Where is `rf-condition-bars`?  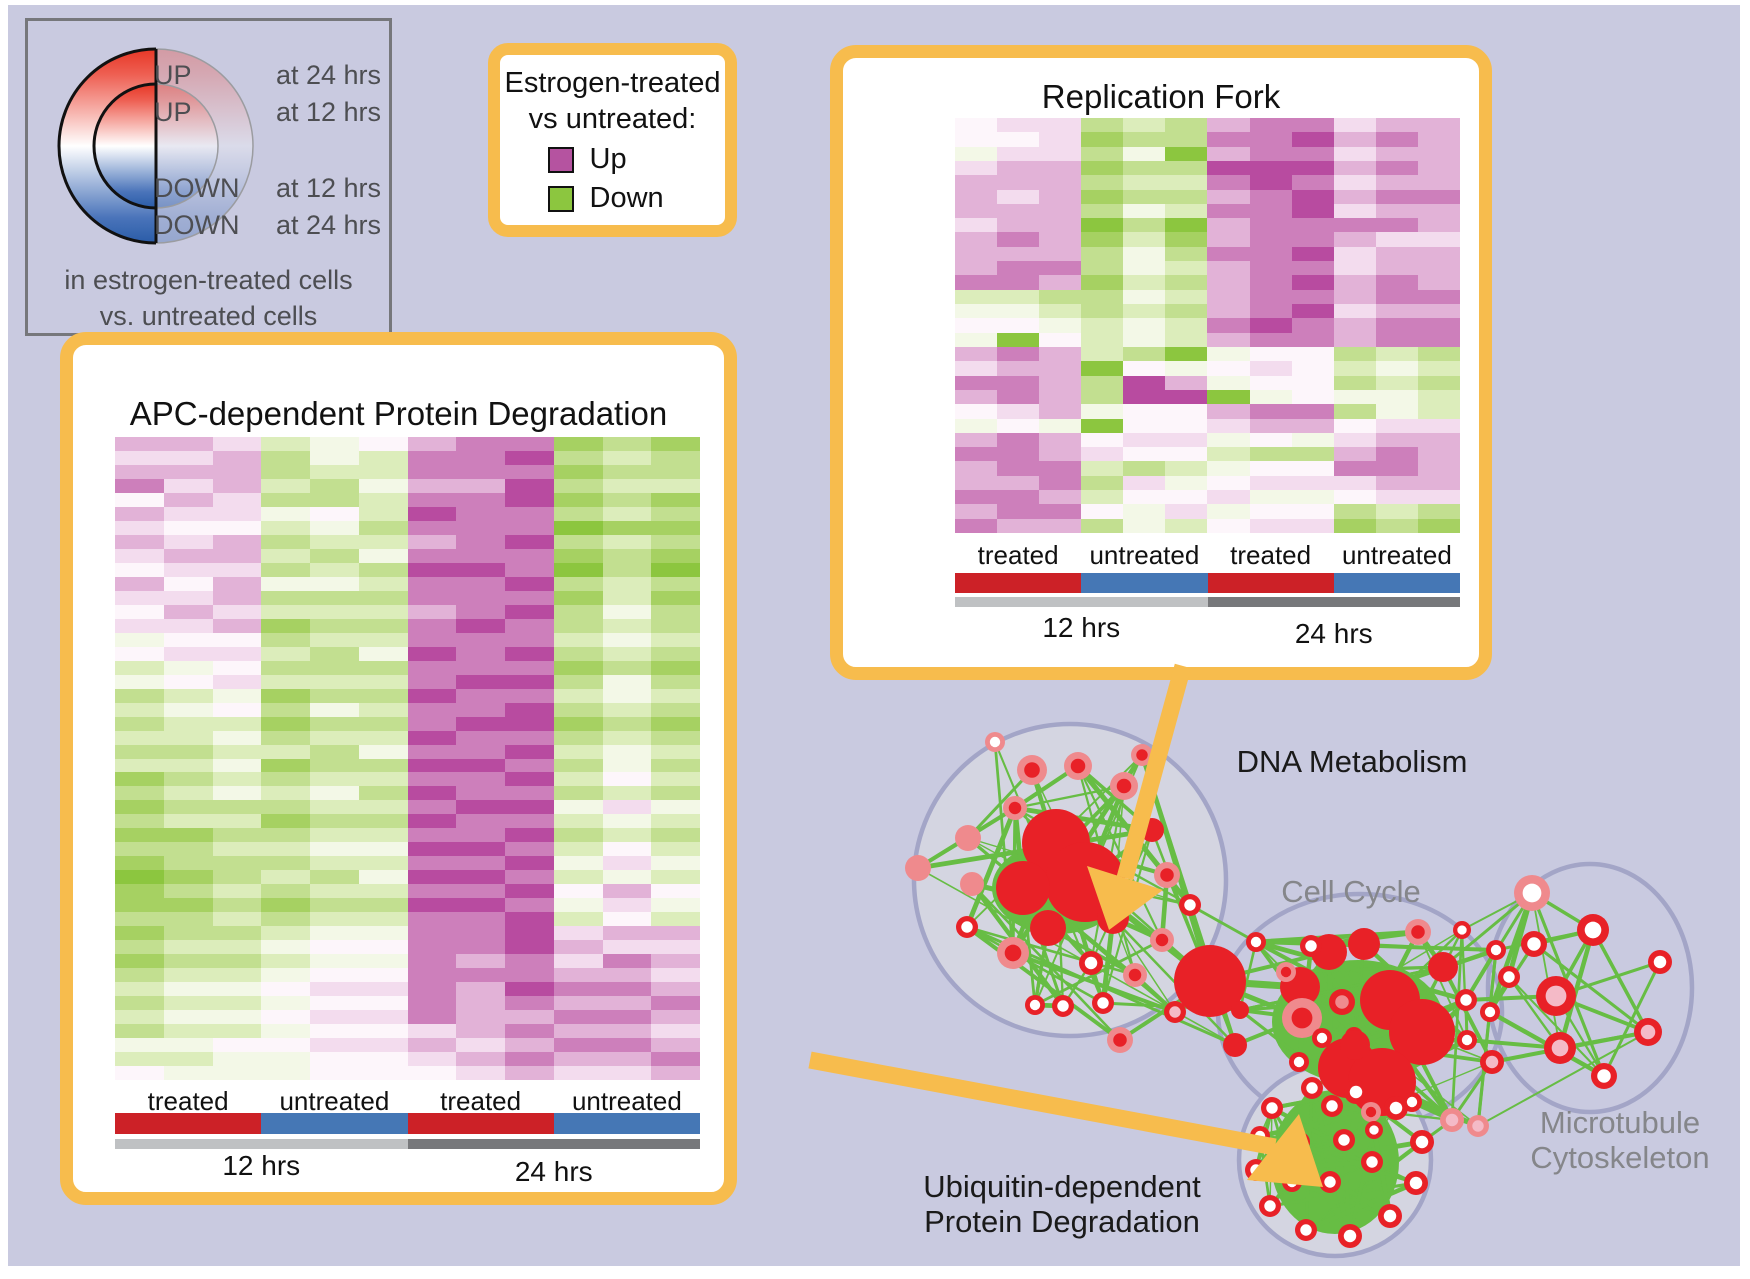 rf-condition-bars is located at coordinates (1207, 583).